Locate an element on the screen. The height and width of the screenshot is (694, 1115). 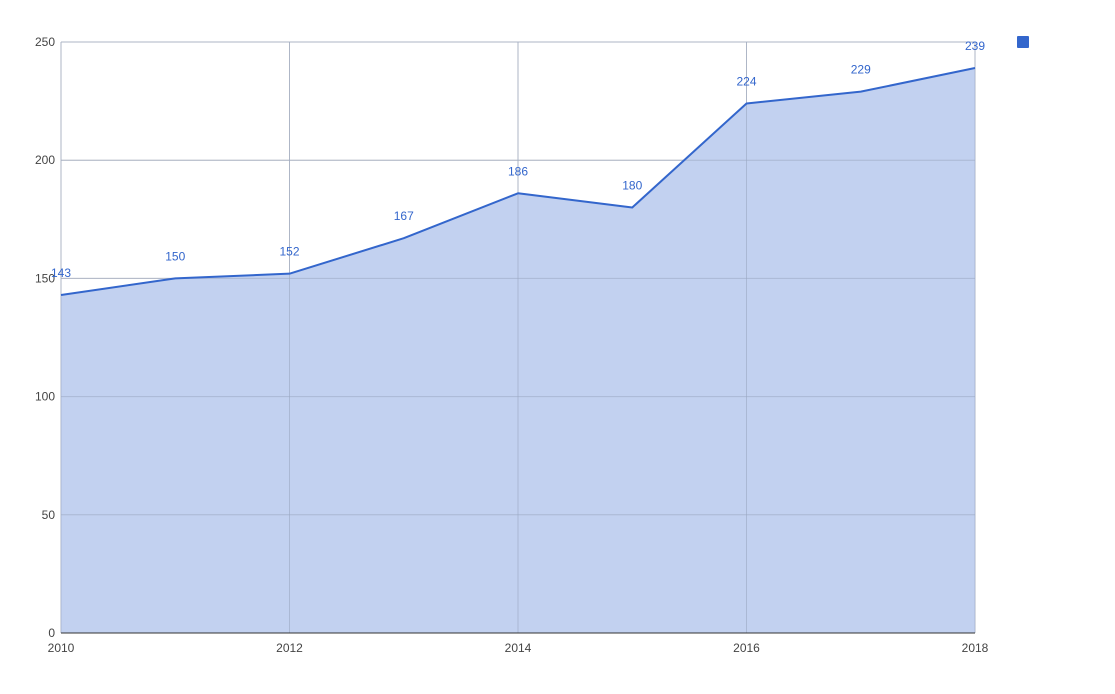
y-tick-label: 150 is located at coordinates (45, 278).